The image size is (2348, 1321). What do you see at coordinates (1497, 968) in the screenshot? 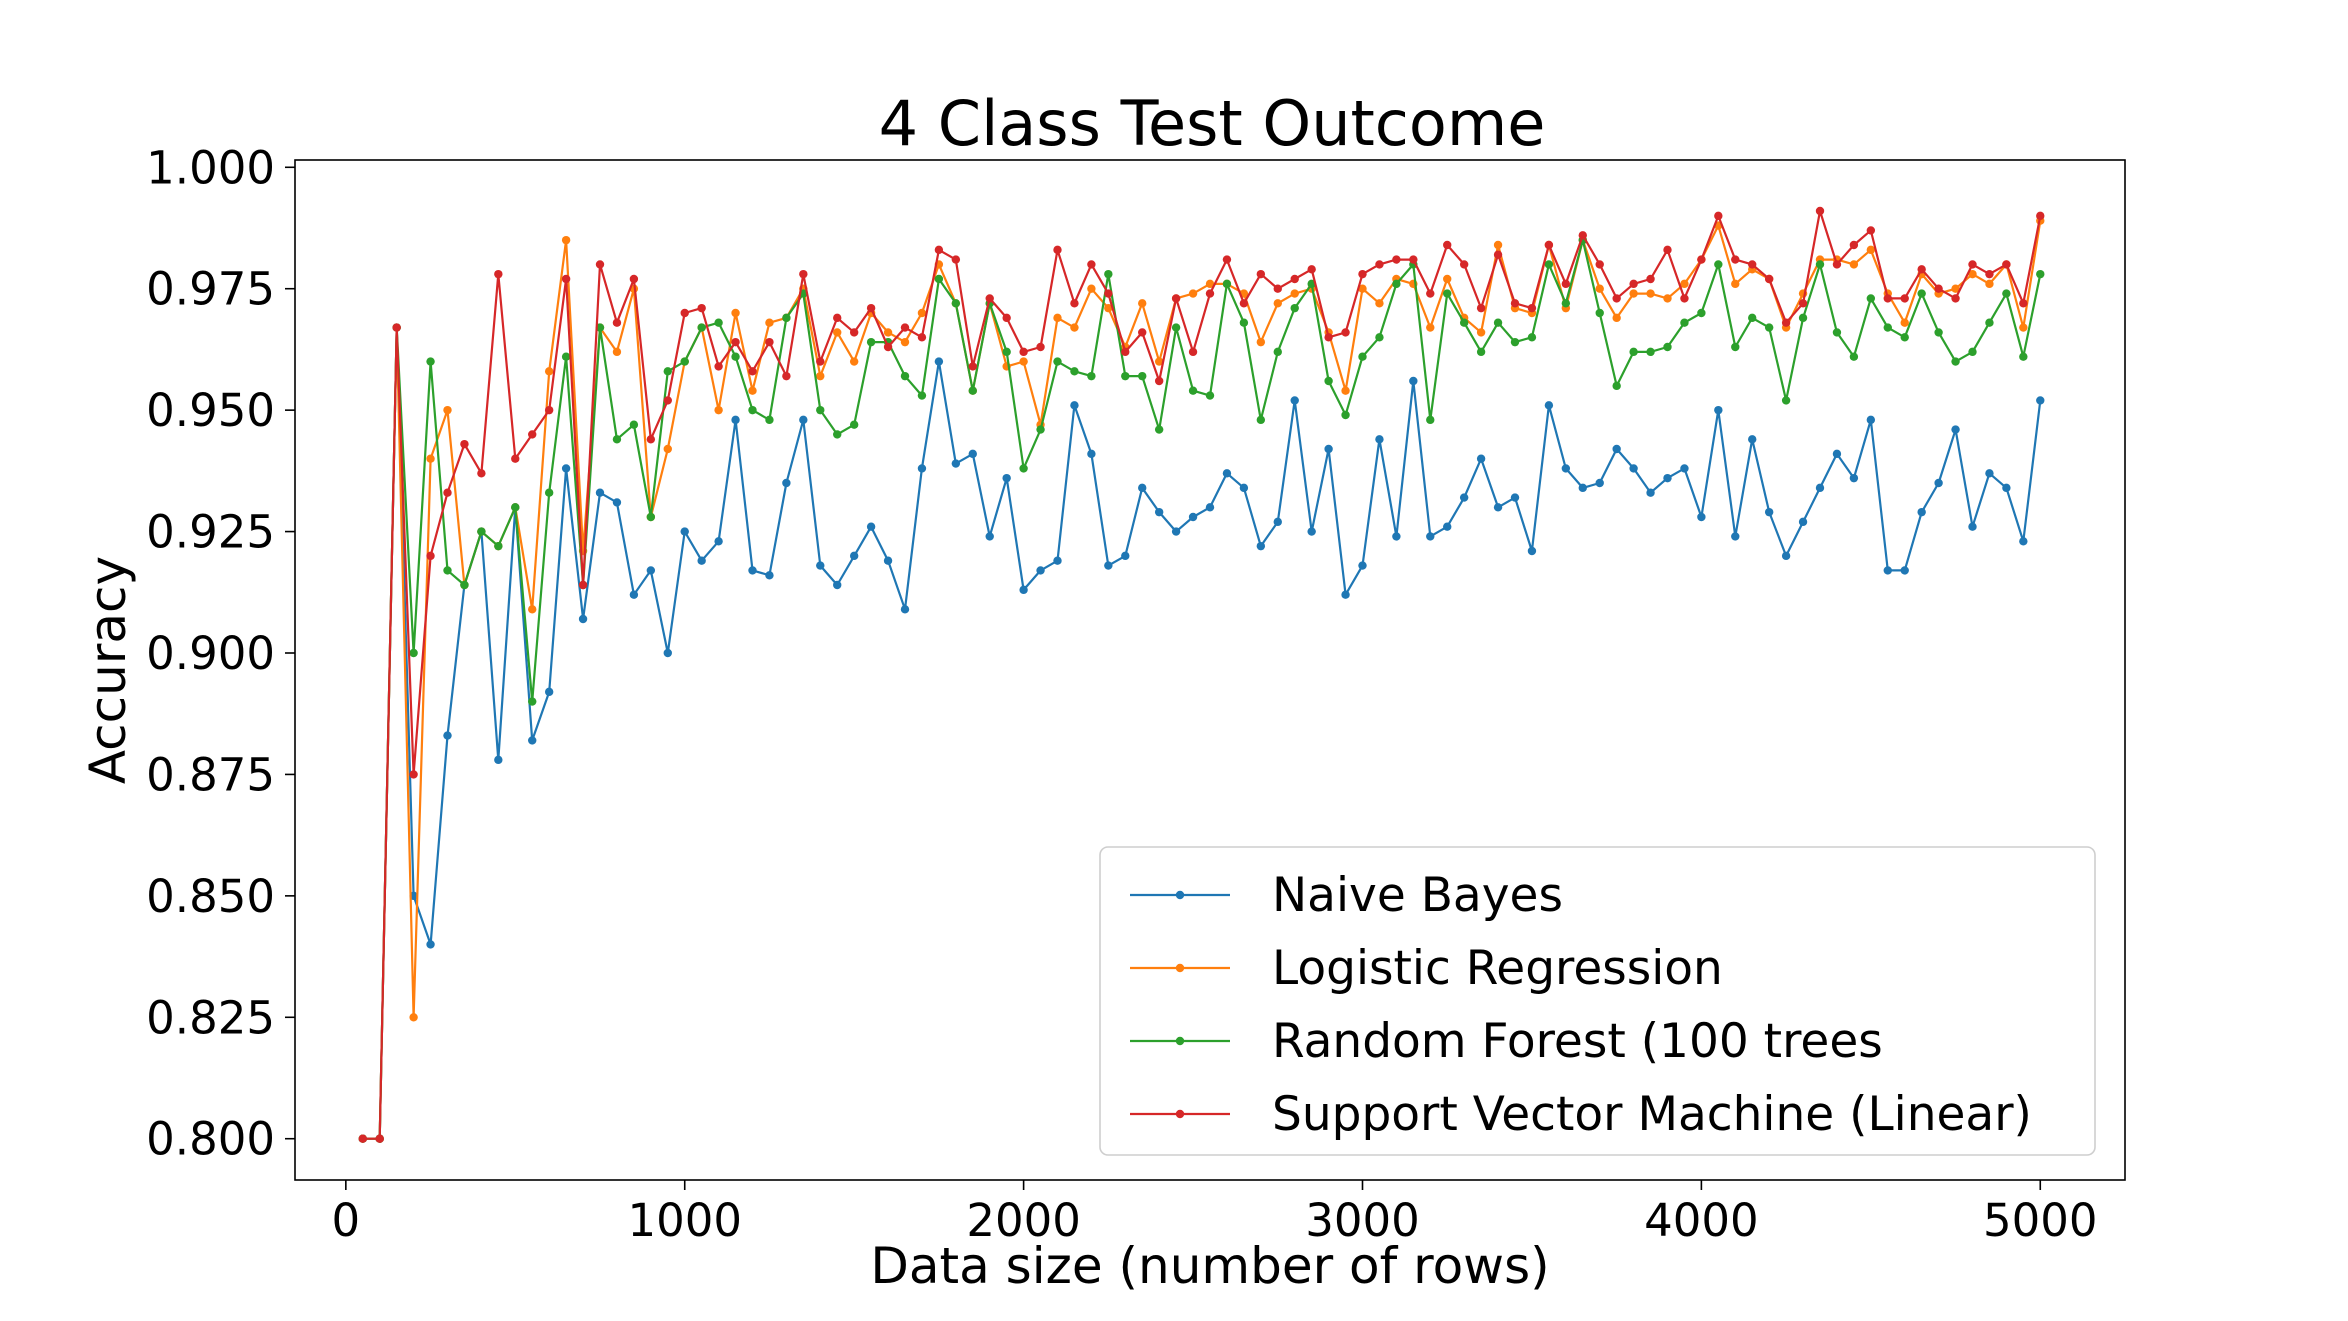
I see `legend-label: Logistic Regression` at bounding box center [1497, 968].